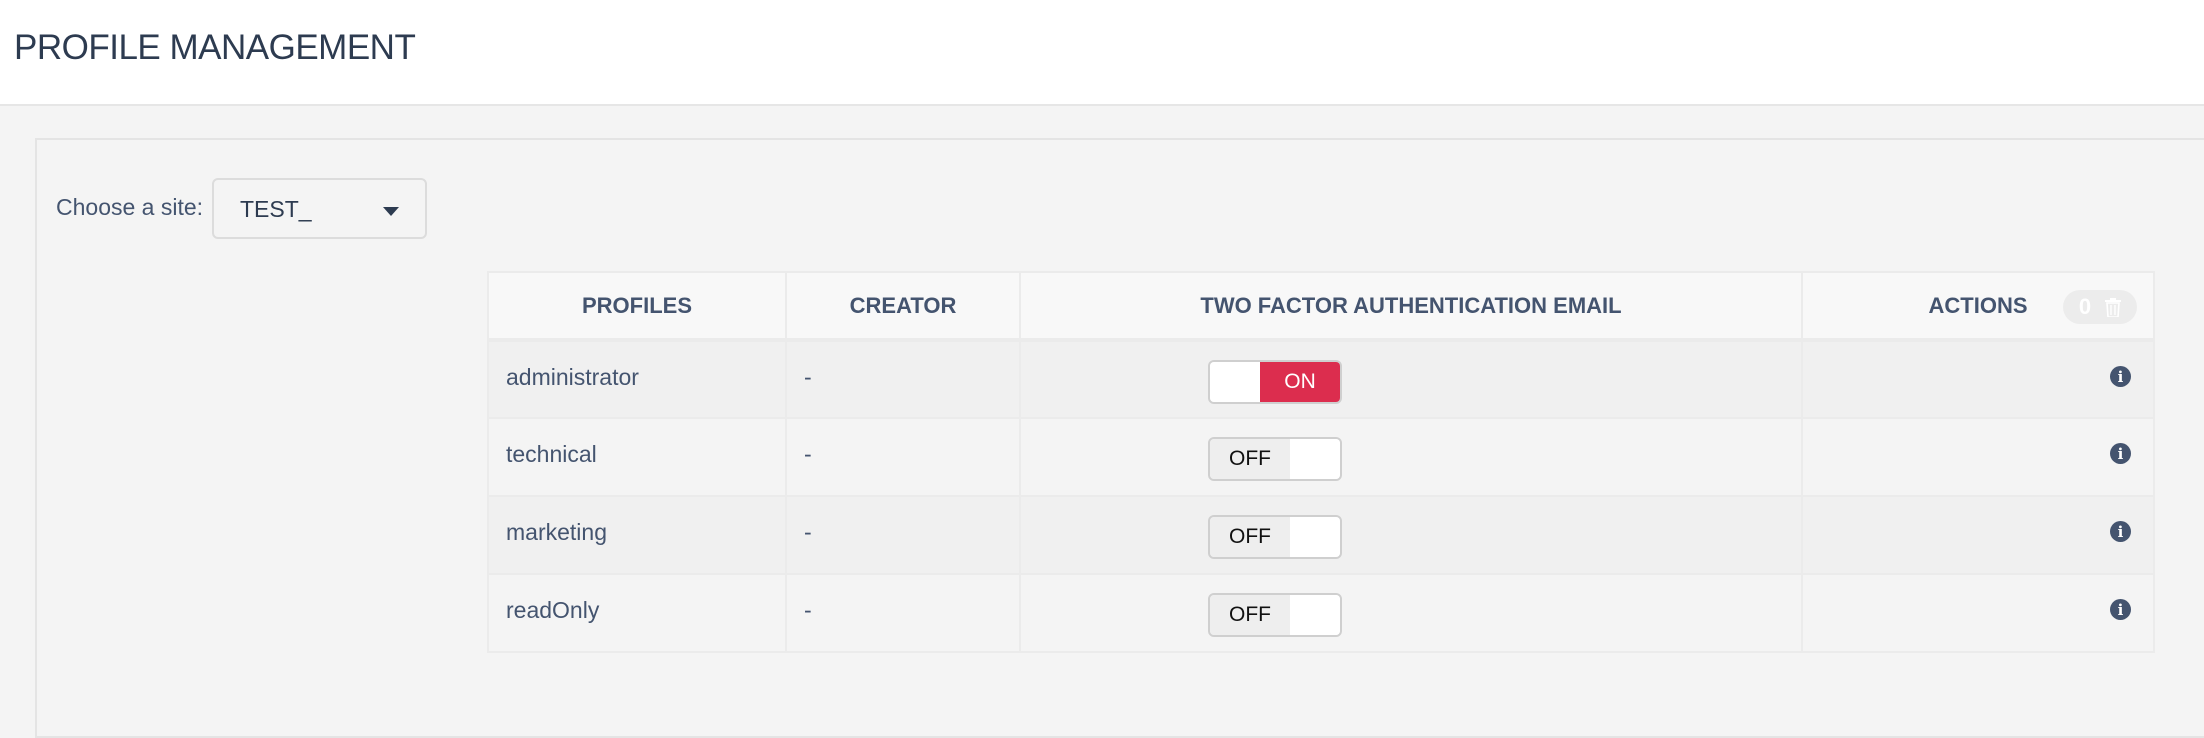  I want to click on trash-icon, so click(2113, 307).